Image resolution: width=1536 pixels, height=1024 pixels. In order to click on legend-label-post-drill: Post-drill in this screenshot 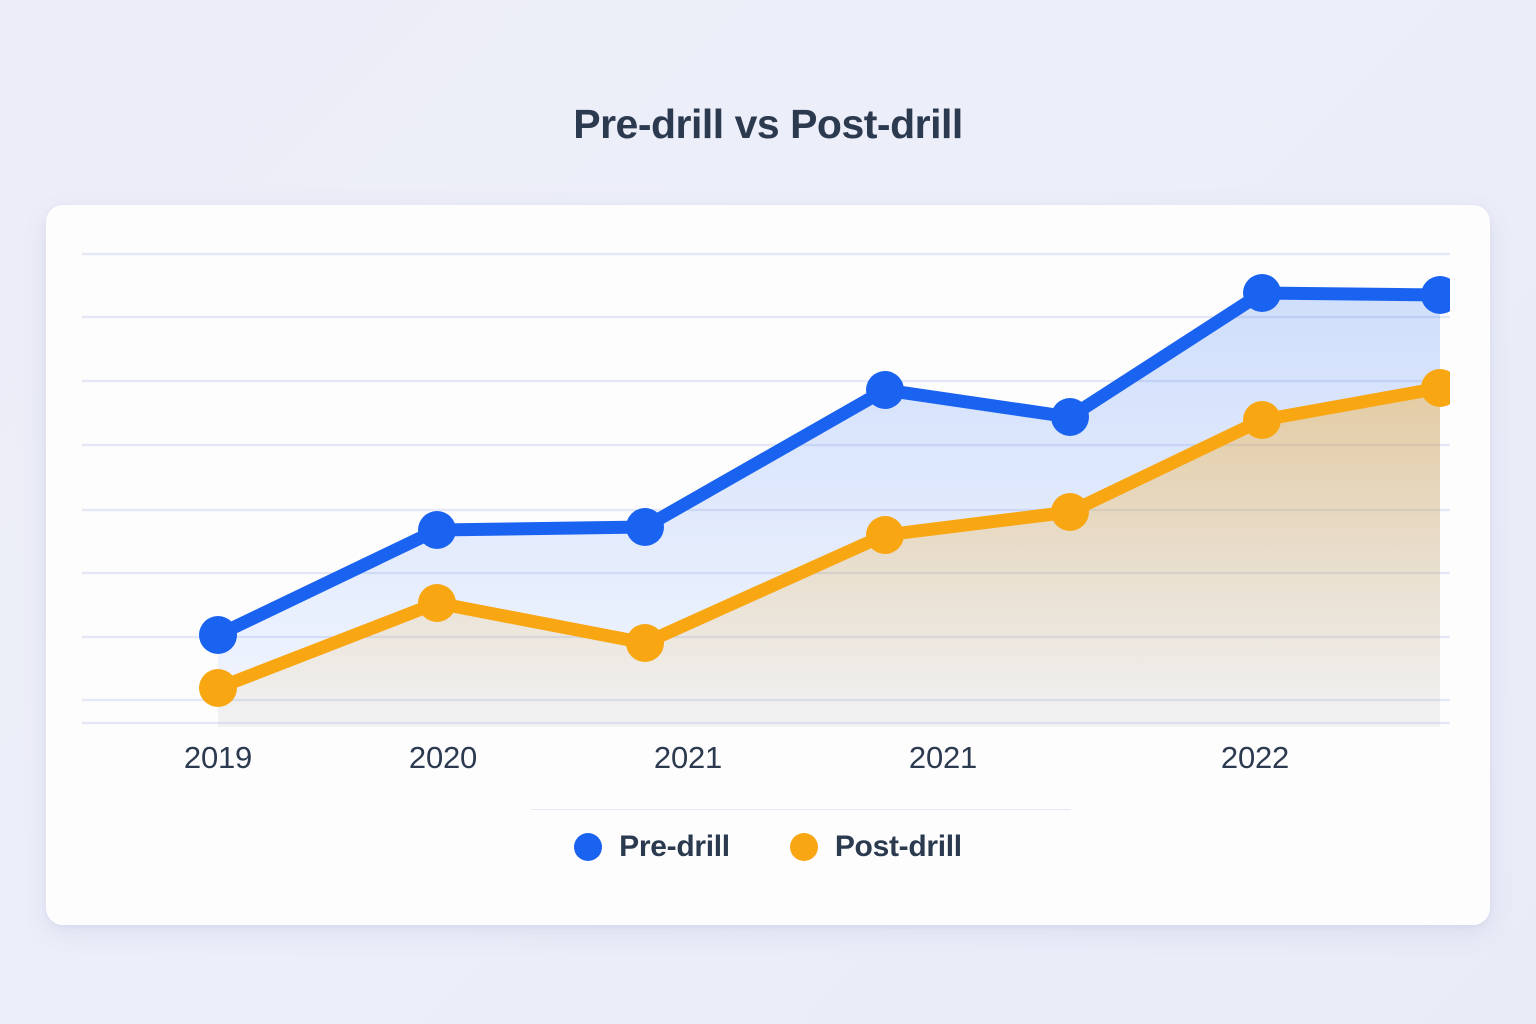, I will do `click(898, 846)`.